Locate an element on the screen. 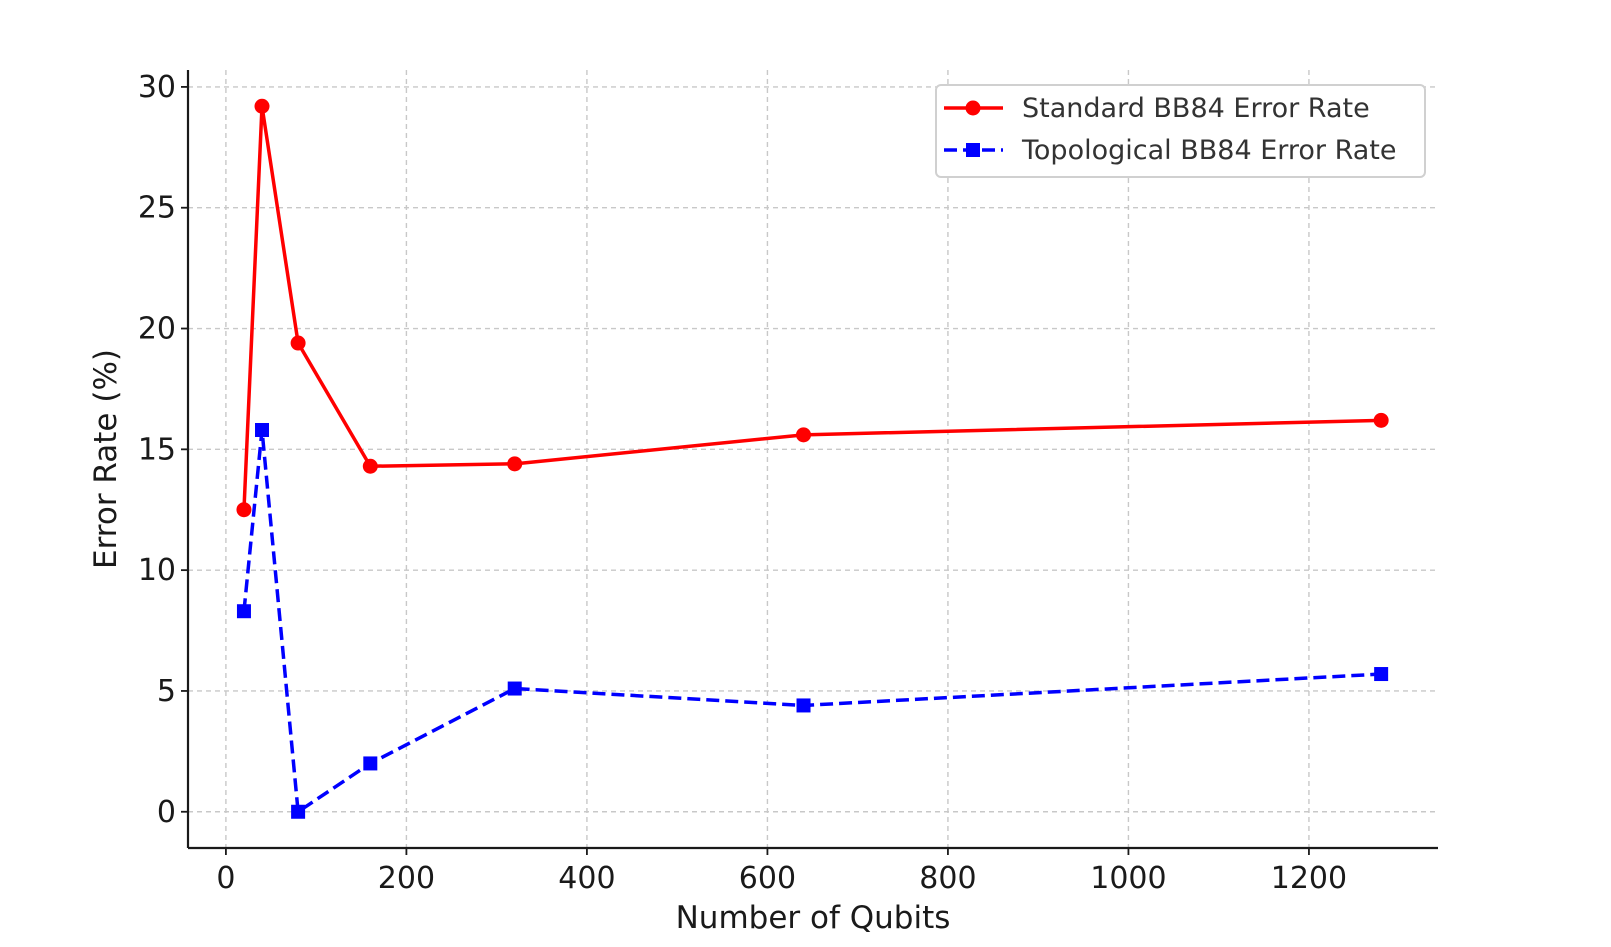 Image resolution: width=1611 pixels, height=947 pixels. legend-entry: Standard BB84 Error Rate is located at coordinates (1157, 108).